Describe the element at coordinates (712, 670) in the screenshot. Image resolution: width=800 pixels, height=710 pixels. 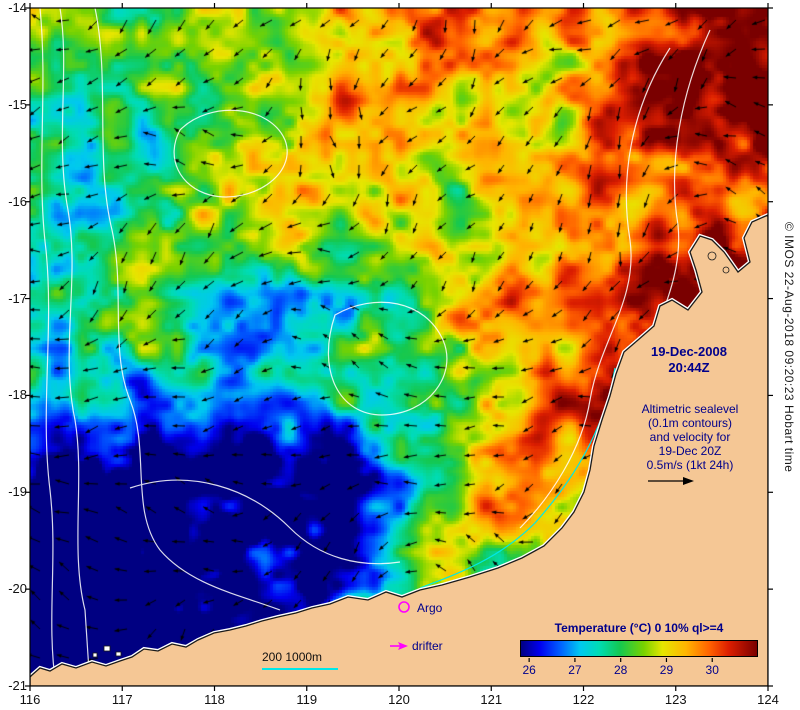
I see `colorbar-tick-label: 30` at that location.